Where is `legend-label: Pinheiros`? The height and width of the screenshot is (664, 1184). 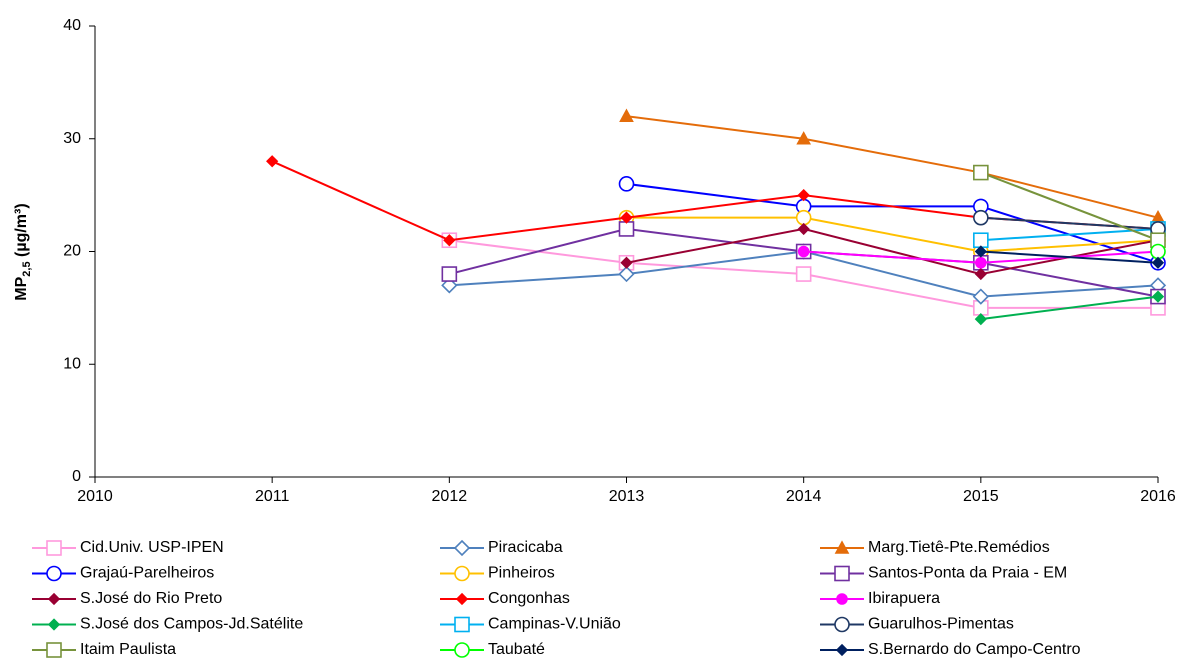 legend-label: Pinheiros is located at coordinates (521, 573).